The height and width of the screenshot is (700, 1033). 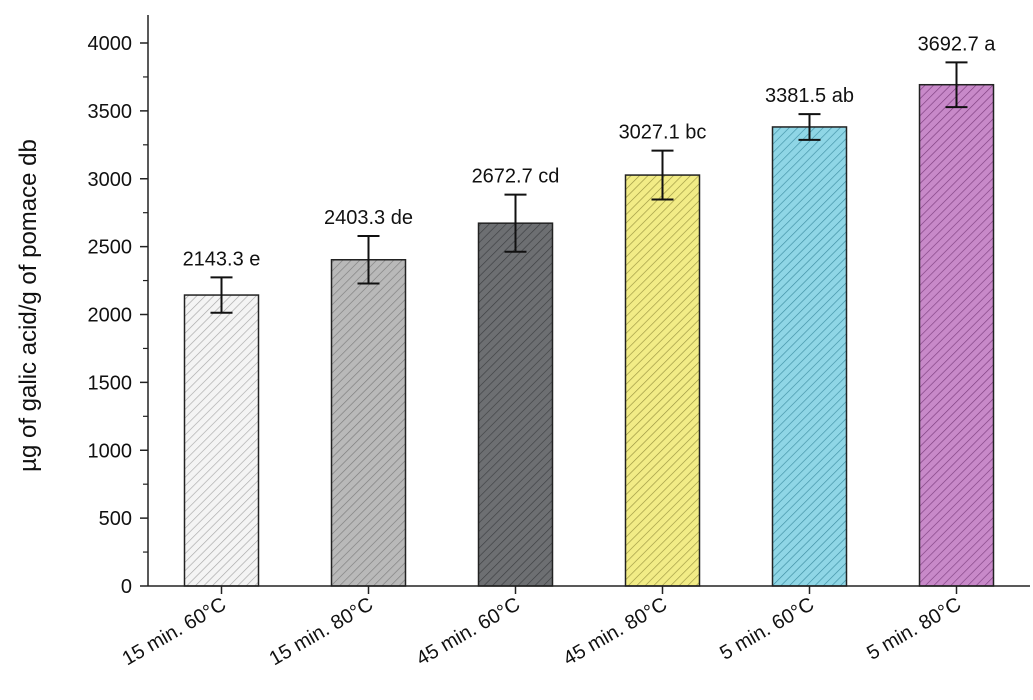 What do you see at coordinates (28, 305) in the screenshot?
I see `y-axis-label: µg of galic acid/g of pomace db` at bounding box center [28, 305].